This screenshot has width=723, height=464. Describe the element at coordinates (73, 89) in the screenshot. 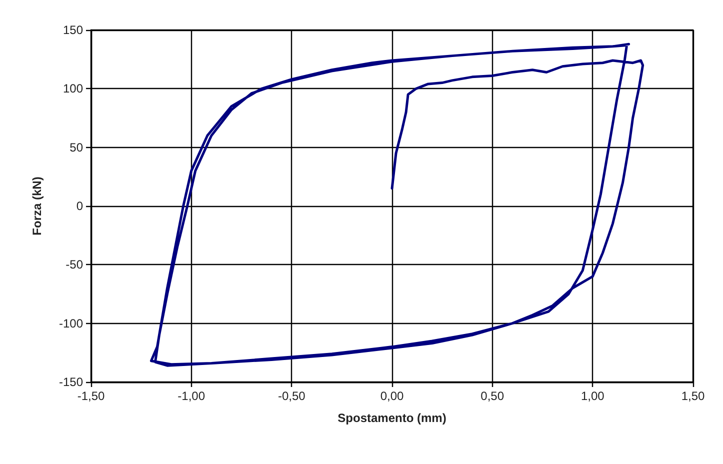

I see `y-tick-label: 100` at that location.